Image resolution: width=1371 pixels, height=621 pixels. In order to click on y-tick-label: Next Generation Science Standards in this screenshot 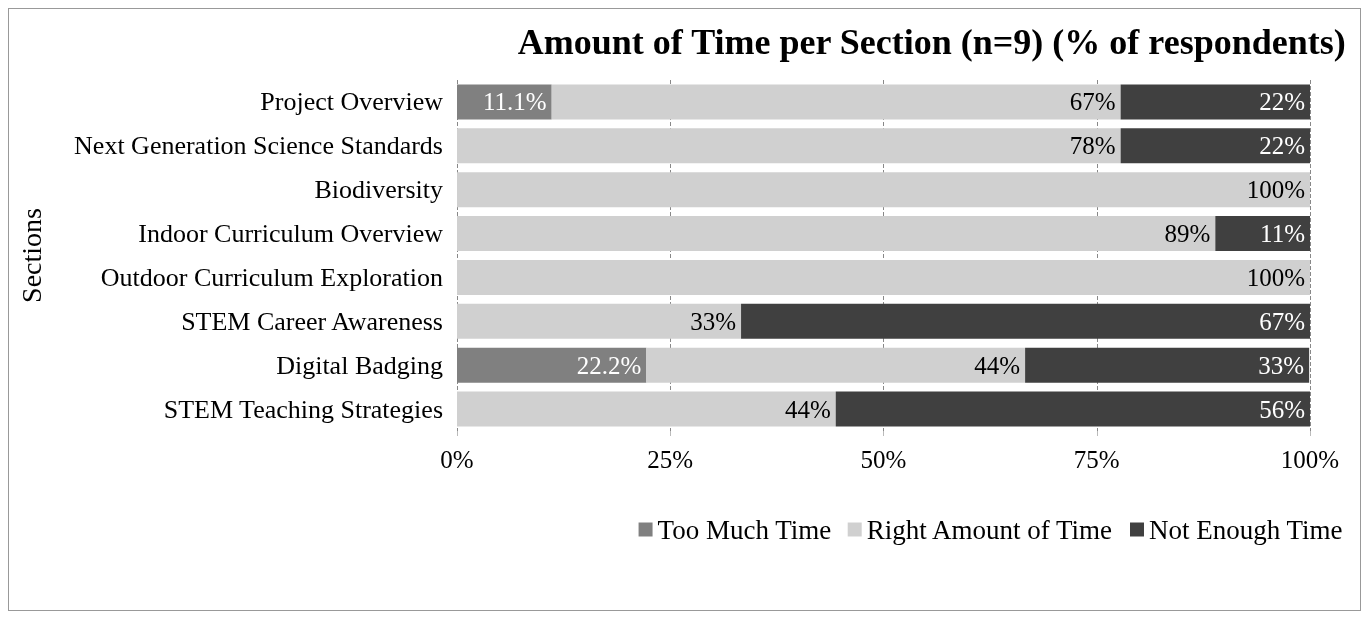, I will do `click(258, 146)`.